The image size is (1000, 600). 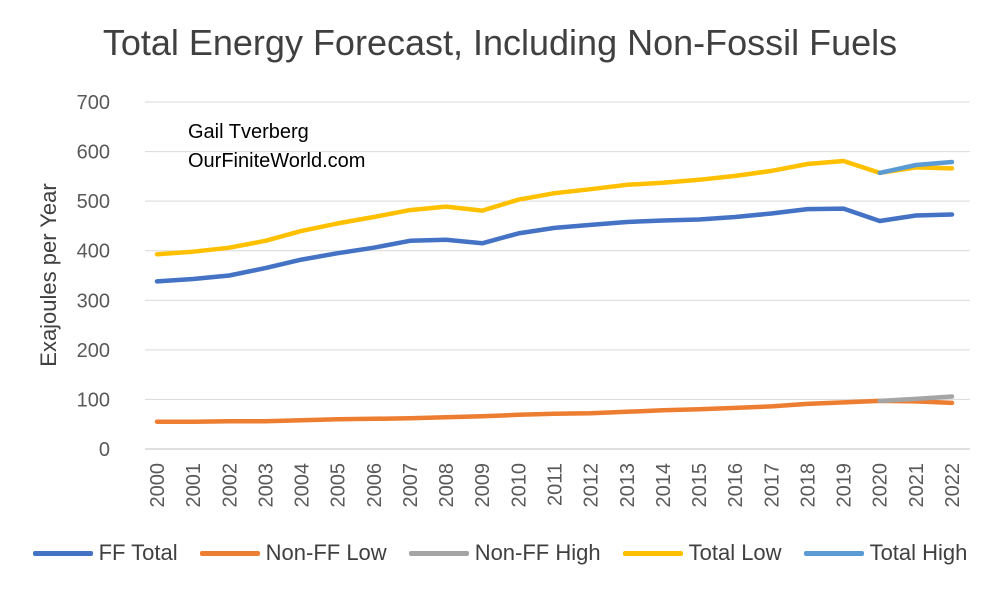 I want to click on x-tick-label: 2005, so click(x=339, y=485).